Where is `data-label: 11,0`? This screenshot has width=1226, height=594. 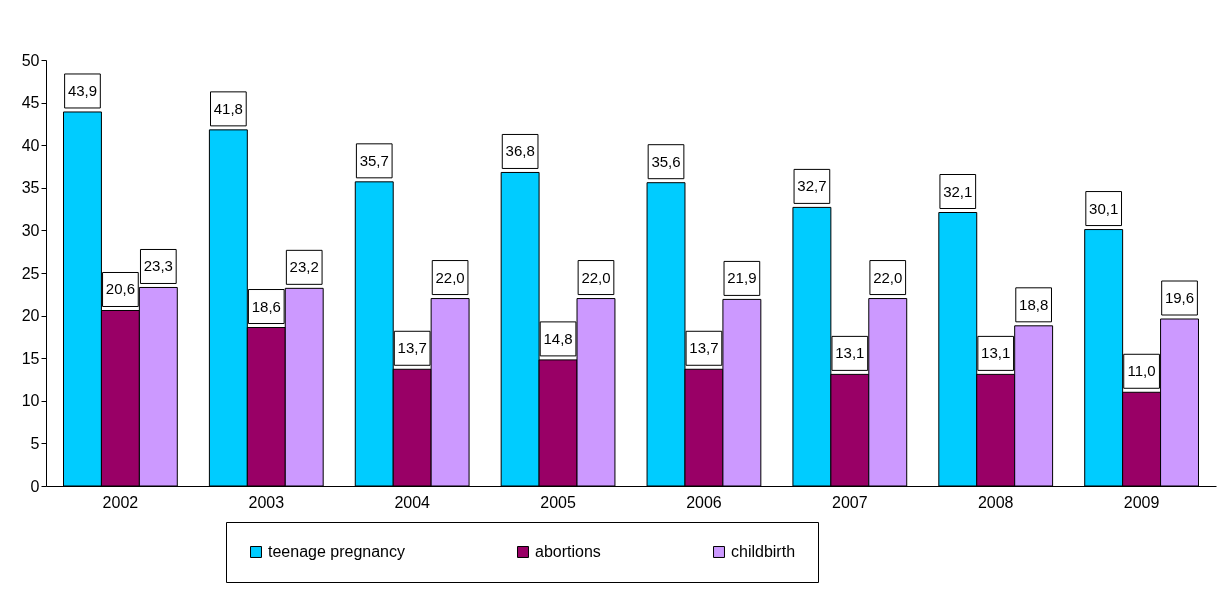
data-label: 11,0 is located at coordinates (1141, 371).